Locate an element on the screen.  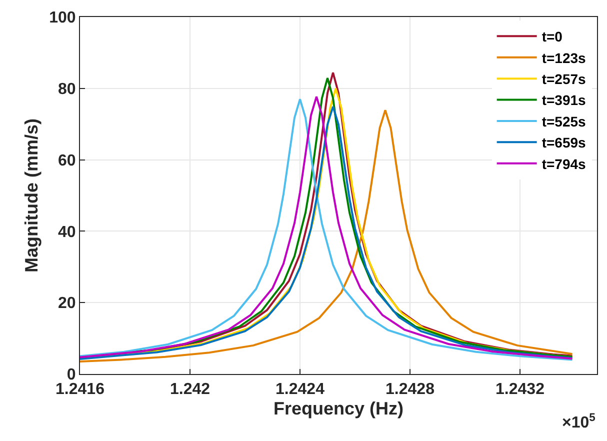
legend-label: t=794s is located at coordinates (564, 164).